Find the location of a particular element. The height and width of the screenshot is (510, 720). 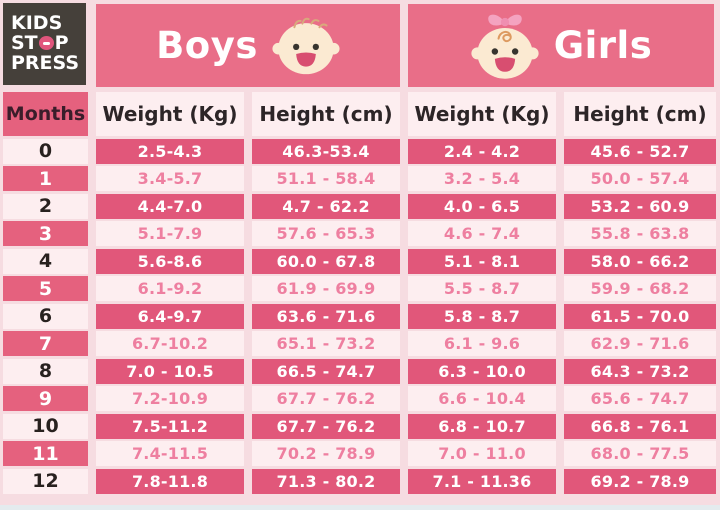

logo-o-circle-icon is located at coordinates (46, 43).